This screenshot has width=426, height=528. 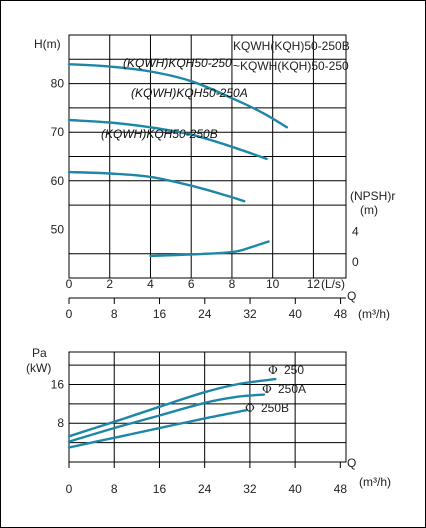 I want to click on power-tick-label: 8, so click(x=60, y=423).